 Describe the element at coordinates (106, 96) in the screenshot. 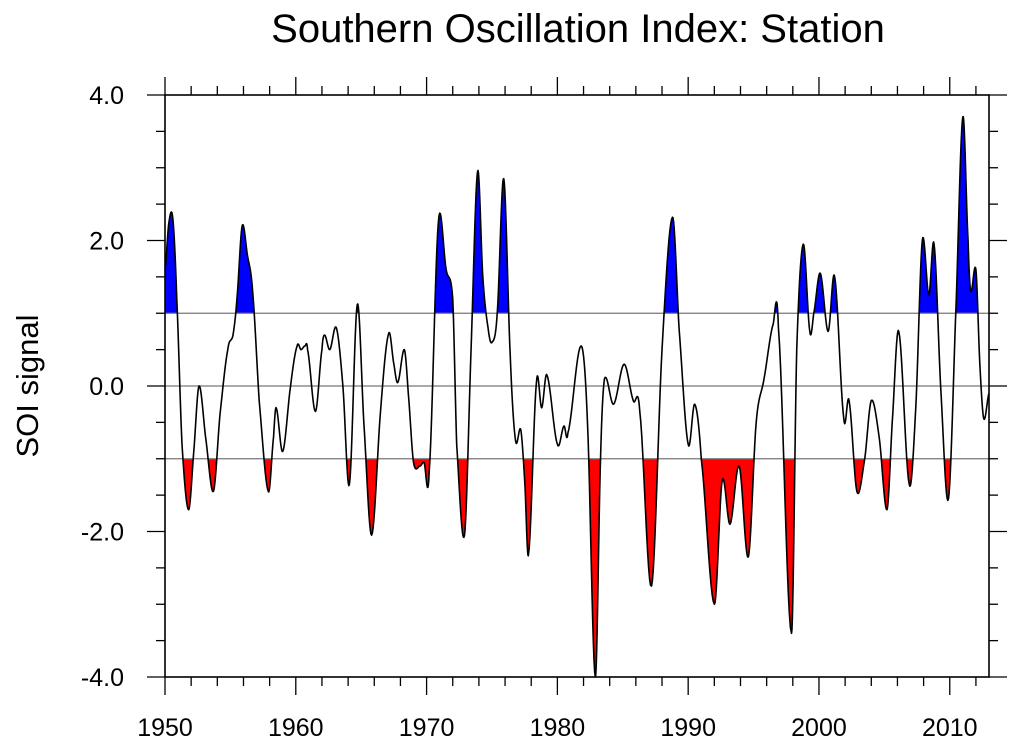

I see `y-tick-label: 4.0` at that location.